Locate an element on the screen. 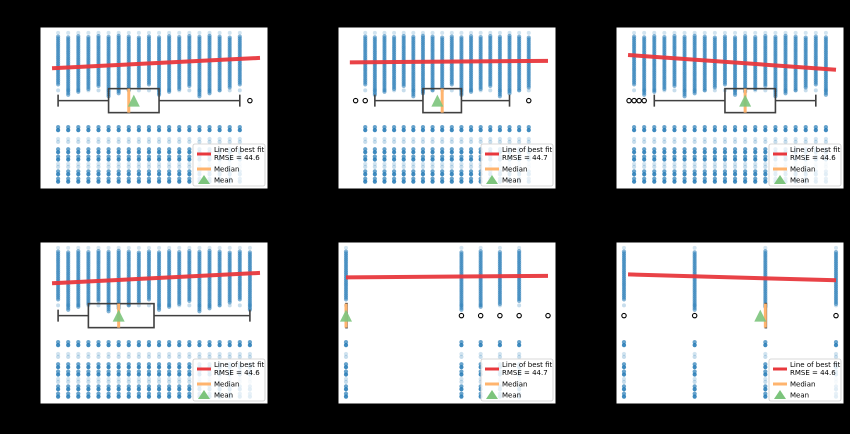  outlier-point is located at coordinates (836, 315).